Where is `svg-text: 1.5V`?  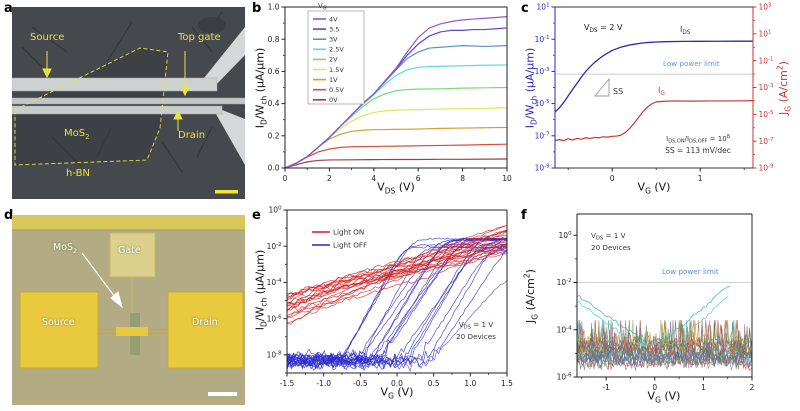 svg-text: 1.5V is located at coordinates (336, 70).